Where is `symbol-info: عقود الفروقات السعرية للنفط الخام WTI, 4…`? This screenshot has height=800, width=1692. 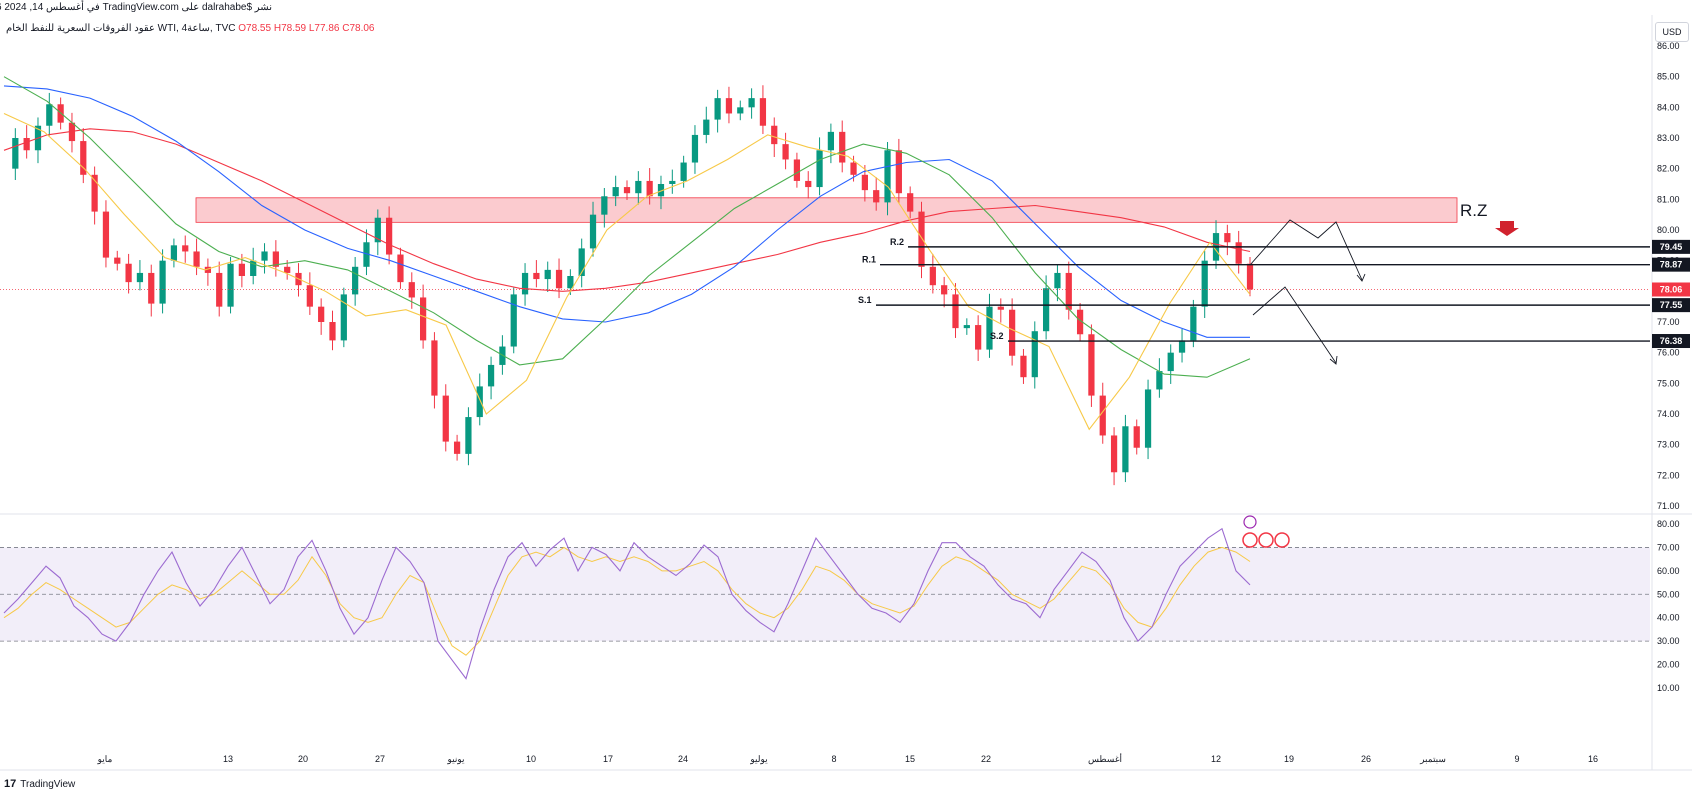
symbol-info: عقود الفروقات السعرية للنفط الخام WTI, 4… is located at coordinates (190, 28).